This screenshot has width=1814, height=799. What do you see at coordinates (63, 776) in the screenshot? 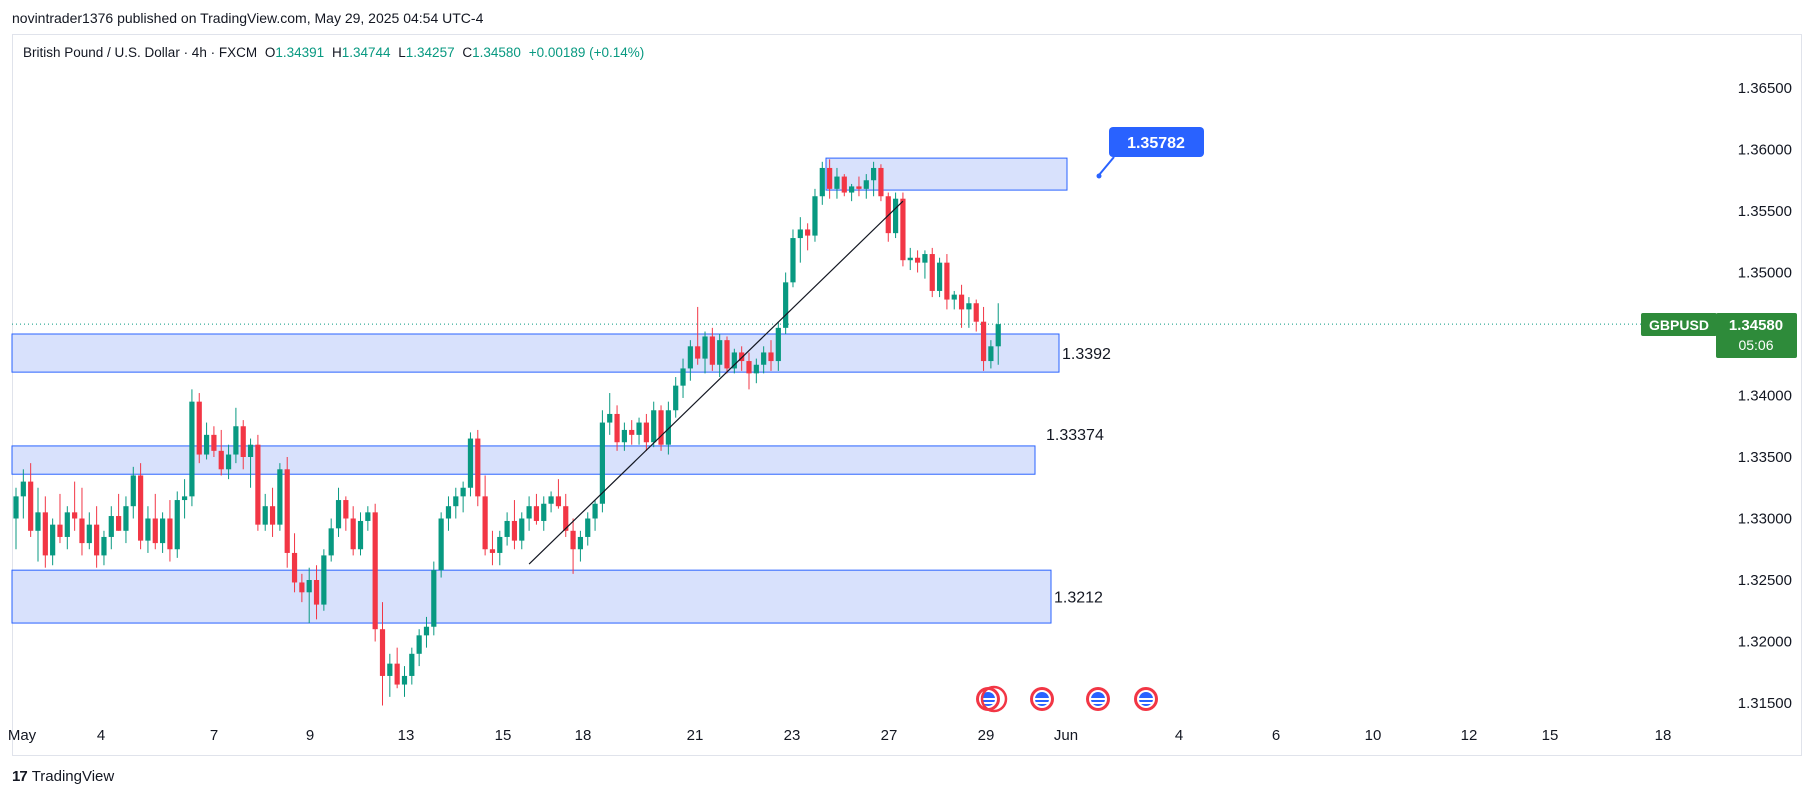
I see `tradingview-logo: 17 TradingView` at bounding box center [63, 776].